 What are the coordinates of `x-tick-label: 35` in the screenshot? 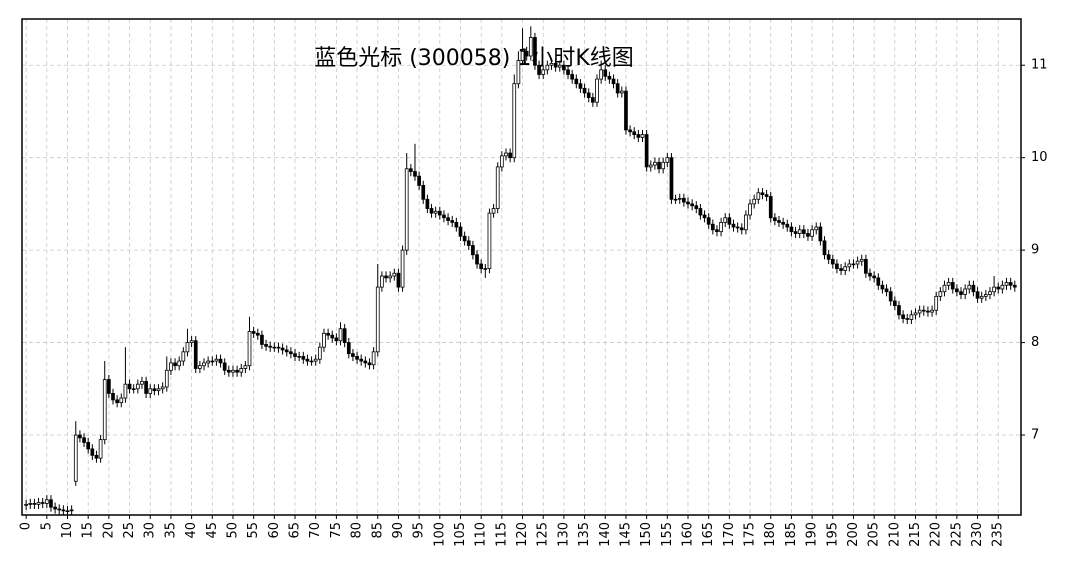 It's located at (170, 530).